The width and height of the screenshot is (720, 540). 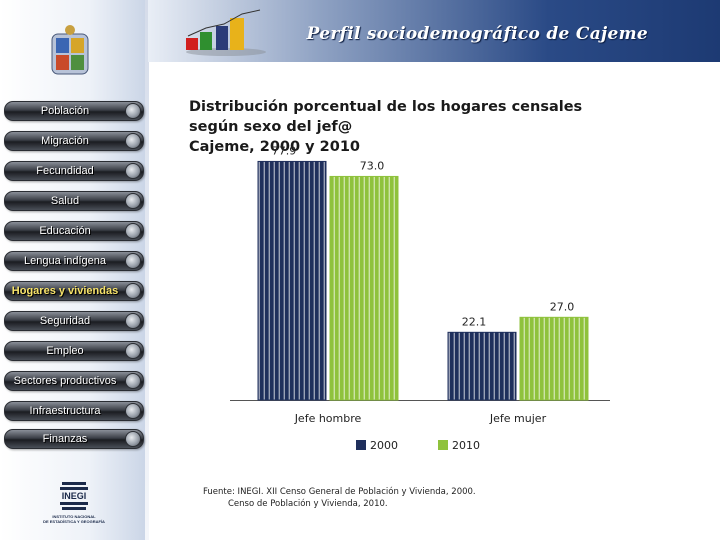 What do you see at coordinates (554, 358) in the screenshot?
I see `bar-jefe-mujer-2010` at bounding box center [554, 358].